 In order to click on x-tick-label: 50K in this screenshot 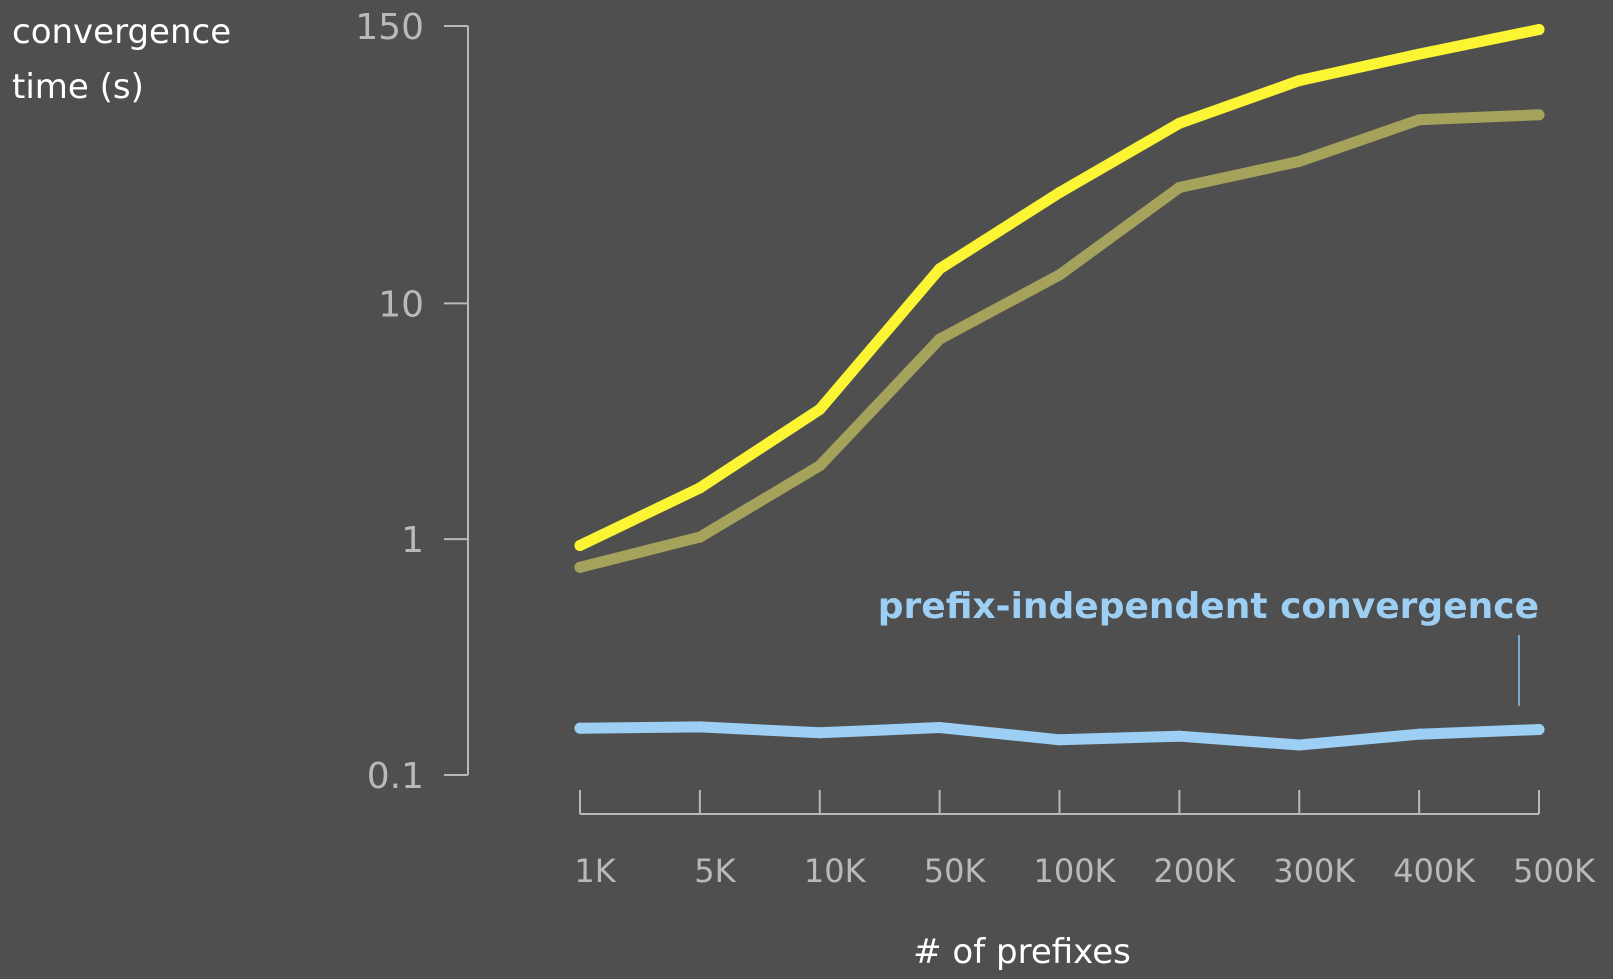, I will do `click(955, 871)`.